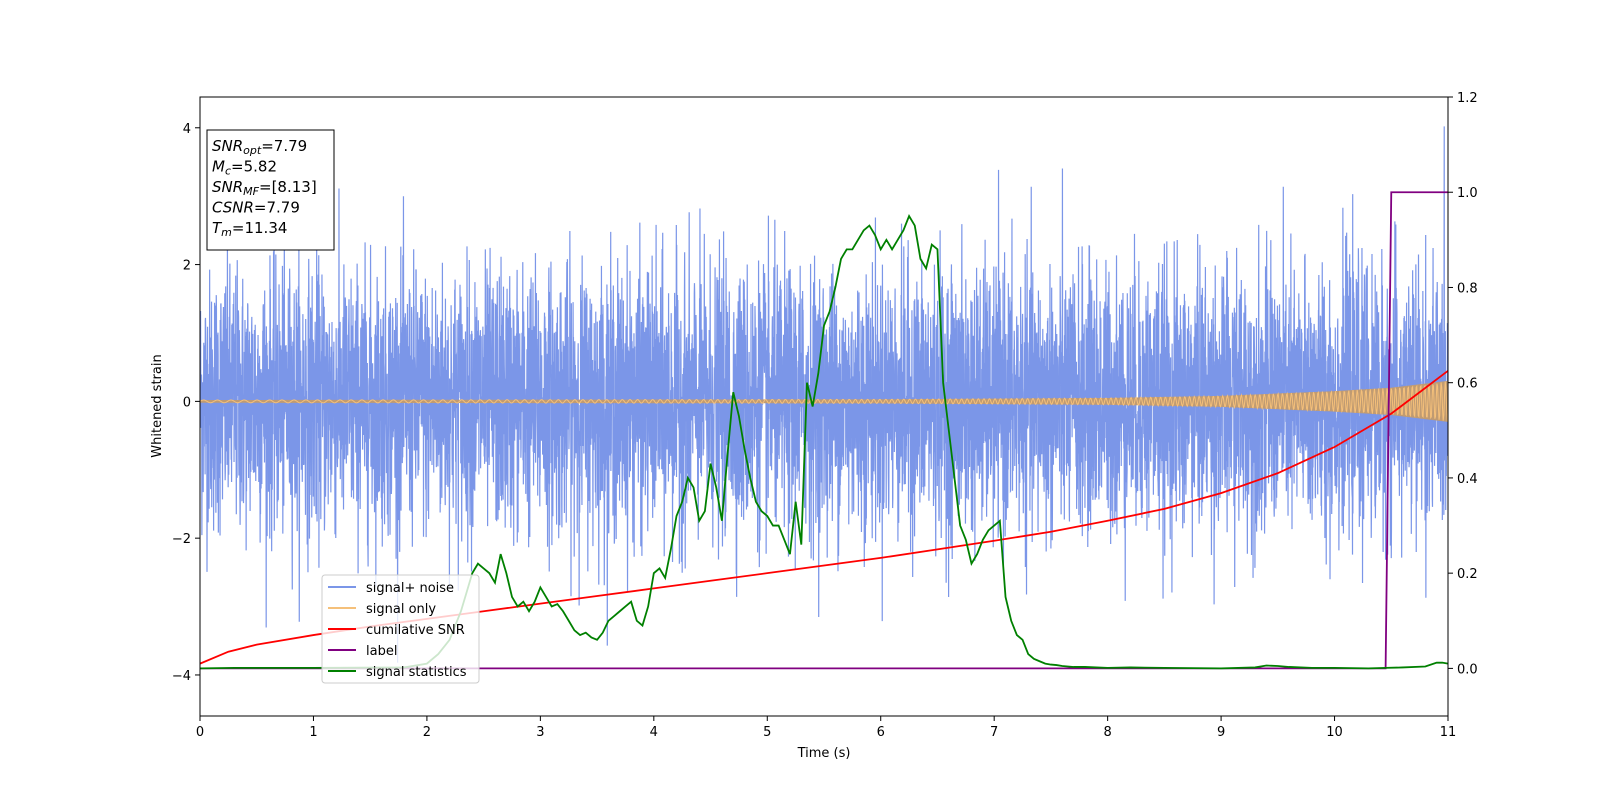 Image resolution: width=1600 pixels, height=800 pixels. What do you see at coordinates (540, 732) in the screenshot?
I see `x-tick-label: 3` at bounding box center [540, 732].